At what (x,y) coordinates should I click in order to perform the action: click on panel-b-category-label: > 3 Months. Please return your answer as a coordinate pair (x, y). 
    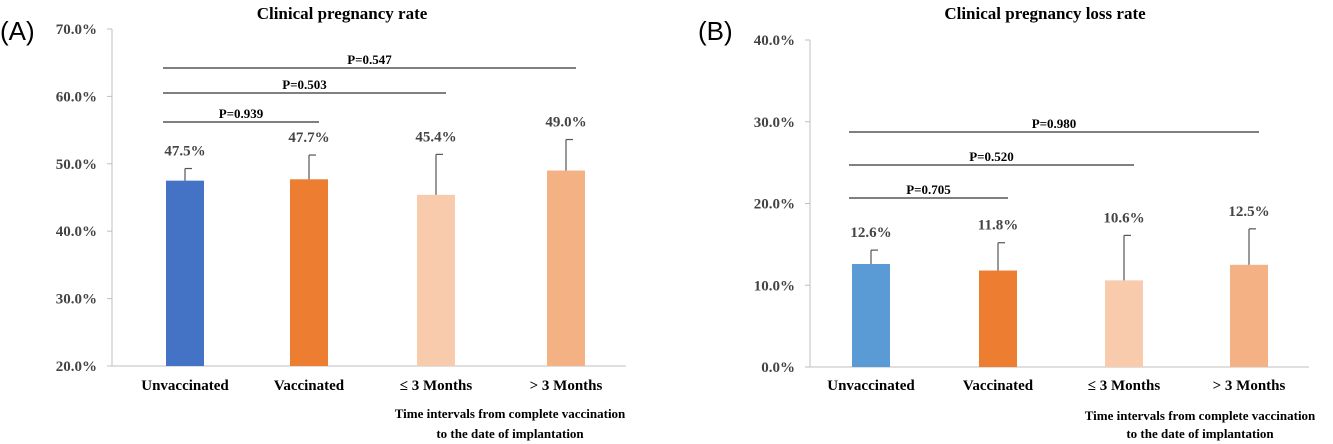
    Looking at the image, I should click on (1249, 386).